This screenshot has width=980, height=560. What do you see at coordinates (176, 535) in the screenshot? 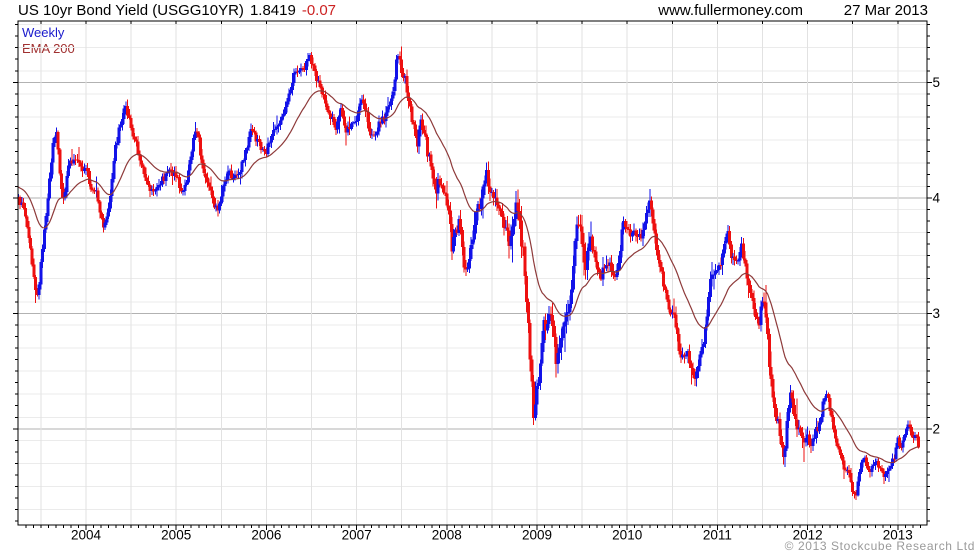
I see `svg-text: 2005` at bounding box center [176, 535].